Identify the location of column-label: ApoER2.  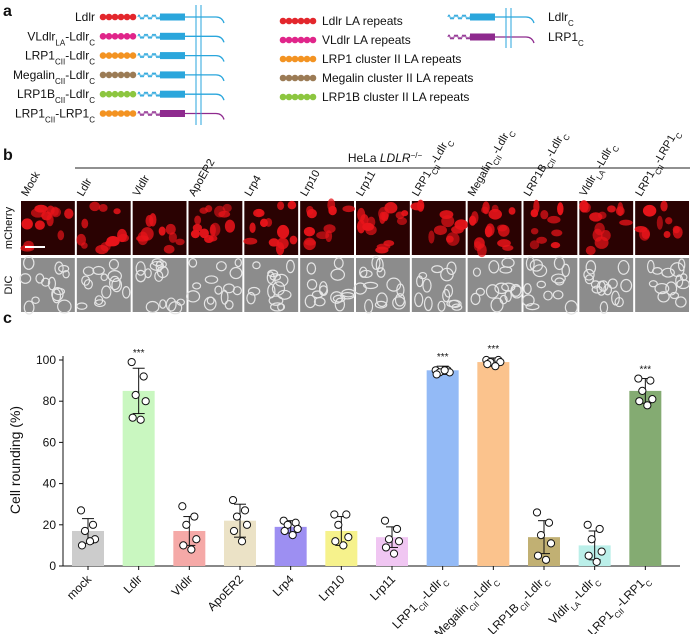
(202, 177).